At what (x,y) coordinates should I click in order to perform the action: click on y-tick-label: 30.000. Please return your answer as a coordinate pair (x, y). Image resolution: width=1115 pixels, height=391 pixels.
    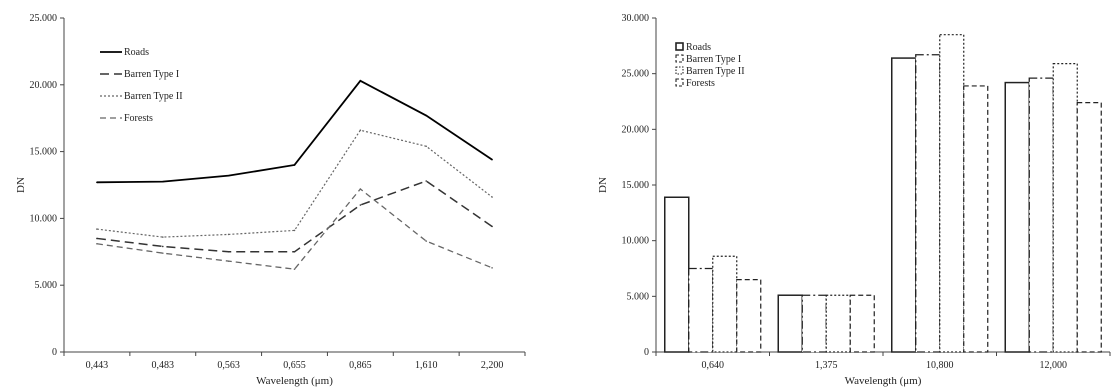
    Looking at the image, I should click on (636, 18).